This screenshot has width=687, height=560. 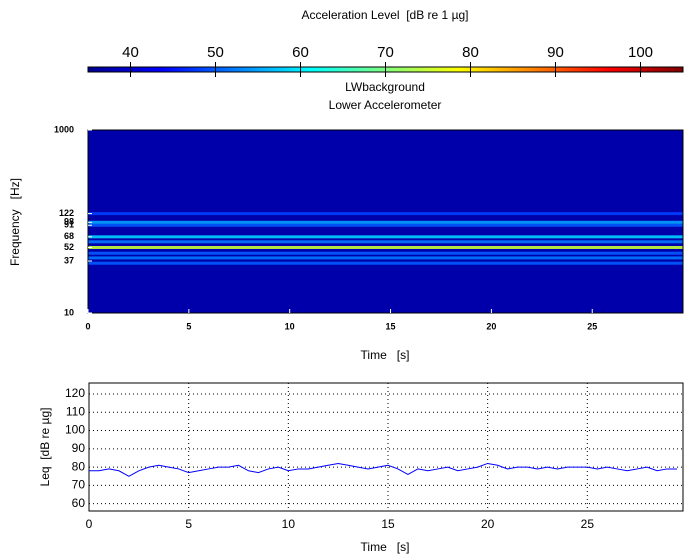 I want to click on y-tick-label: 90, so click(x=79, y=448).